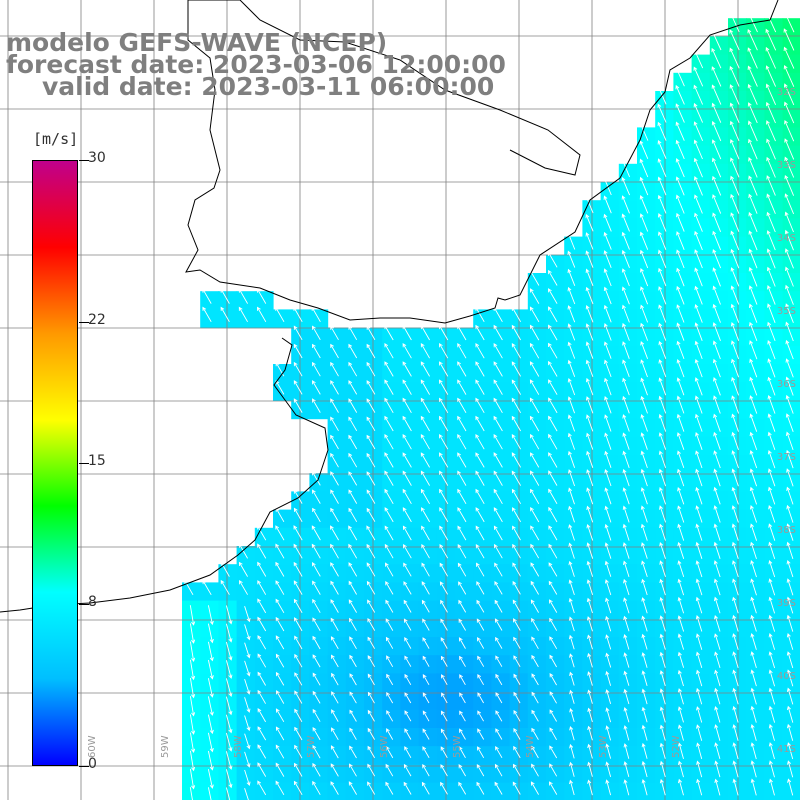  I want to click on latitude-label: 40S, so click(786, 676).